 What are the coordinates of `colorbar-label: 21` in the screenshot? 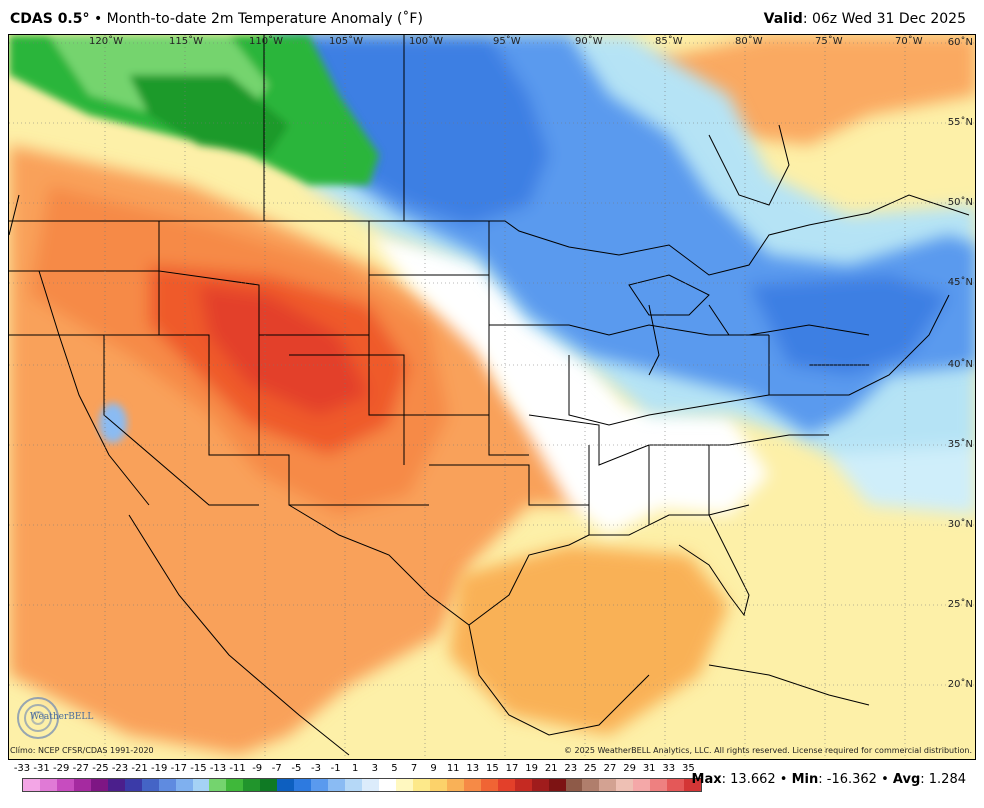 It's located at (551, 768).